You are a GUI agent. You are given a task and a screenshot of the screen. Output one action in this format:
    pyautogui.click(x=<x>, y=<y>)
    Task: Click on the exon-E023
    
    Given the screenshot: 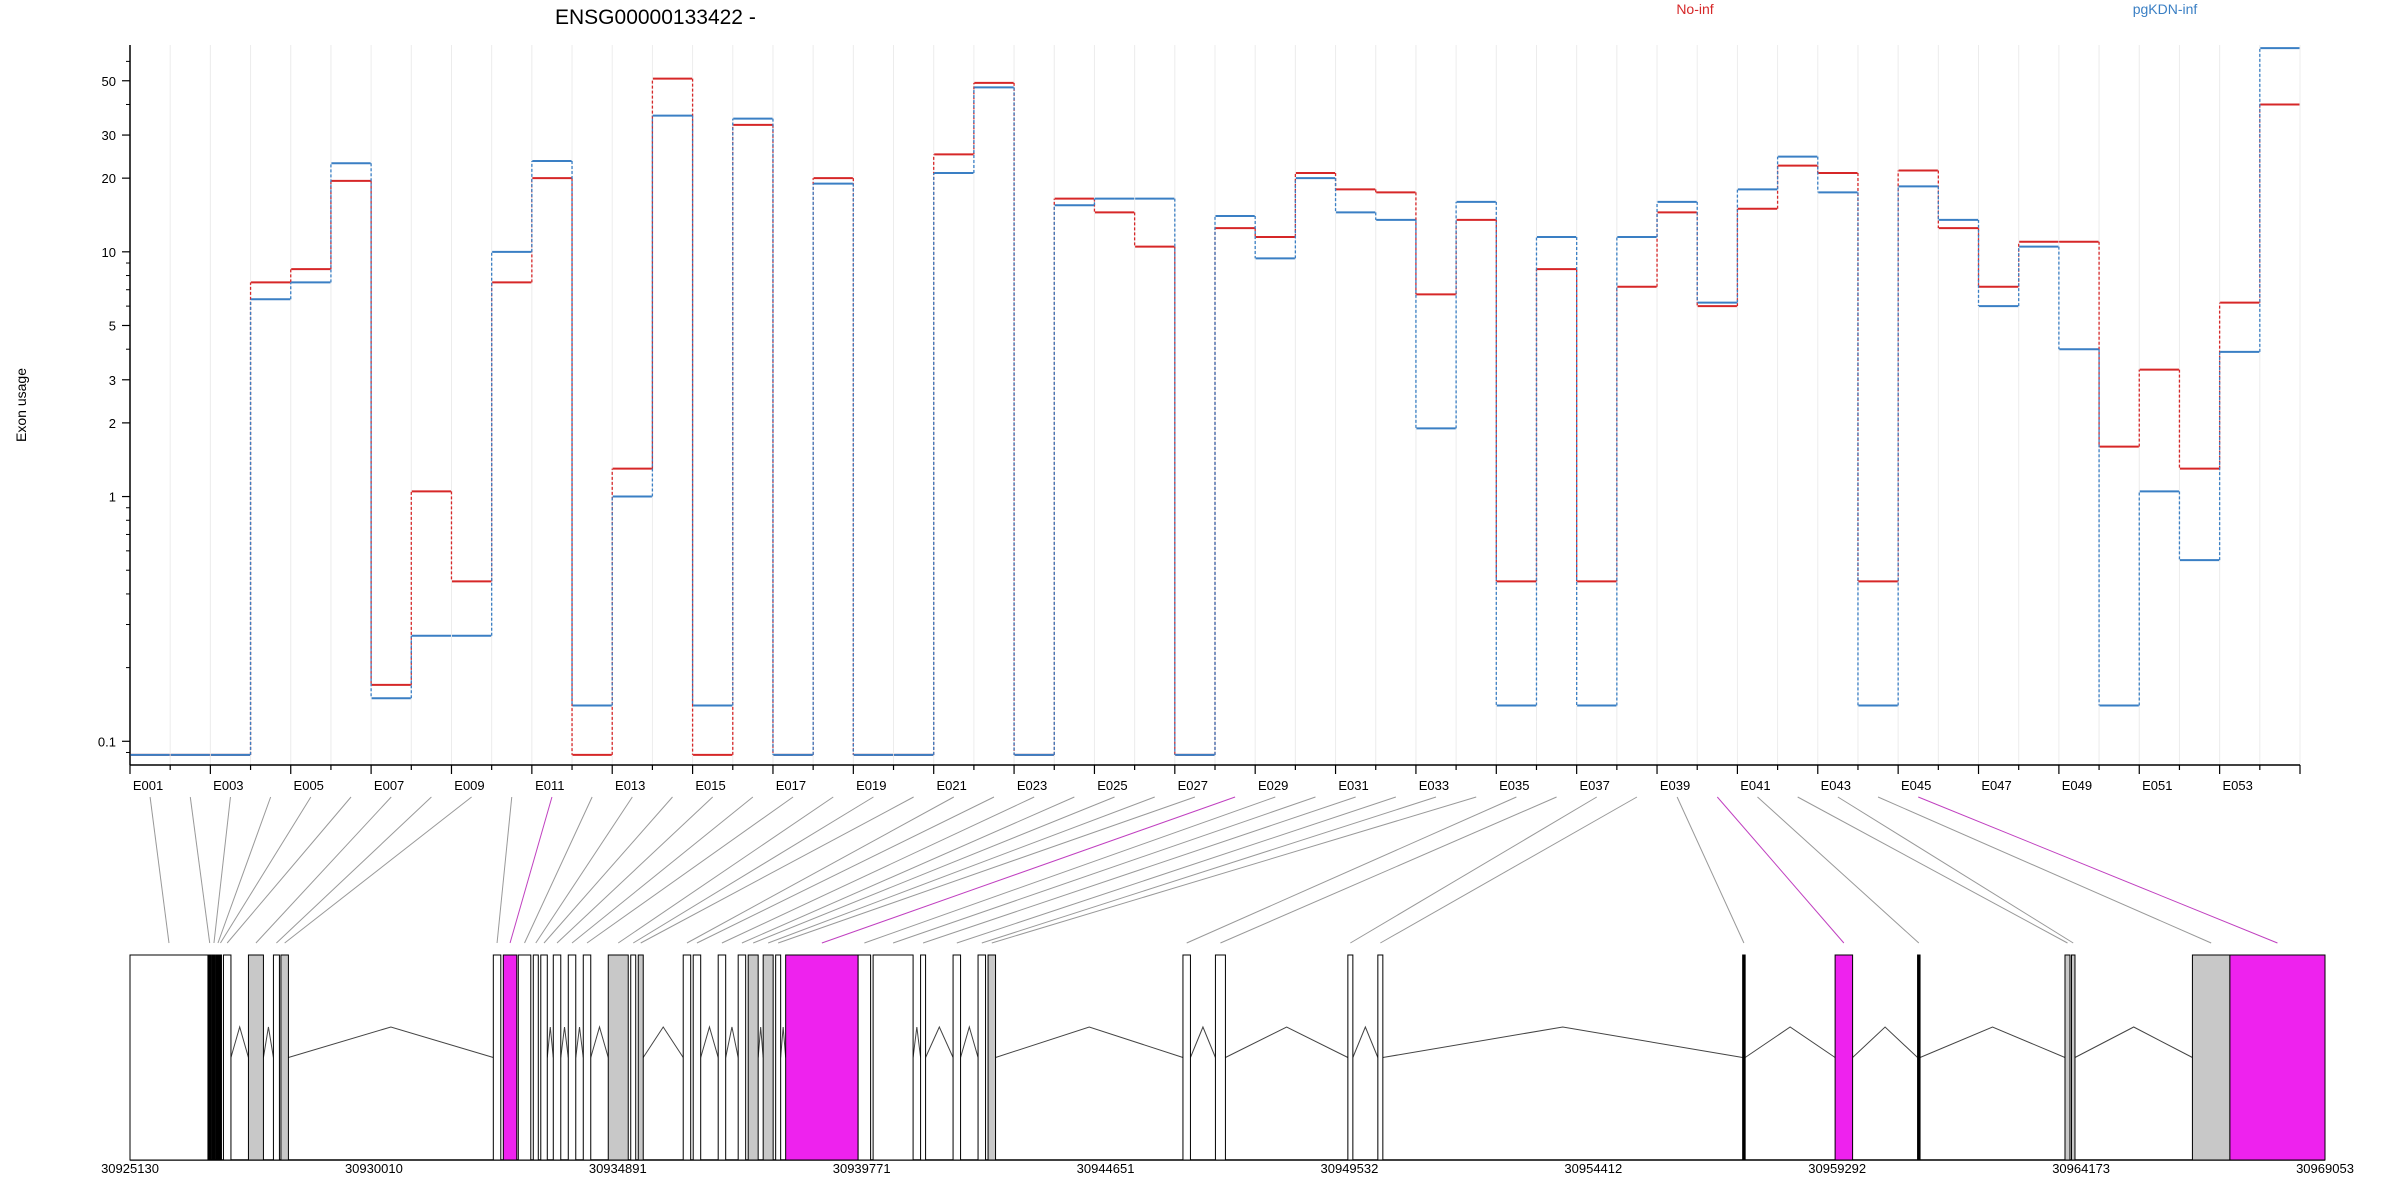 What is the action you would take?
    pyautogui.click(x=722, y=1057)
    